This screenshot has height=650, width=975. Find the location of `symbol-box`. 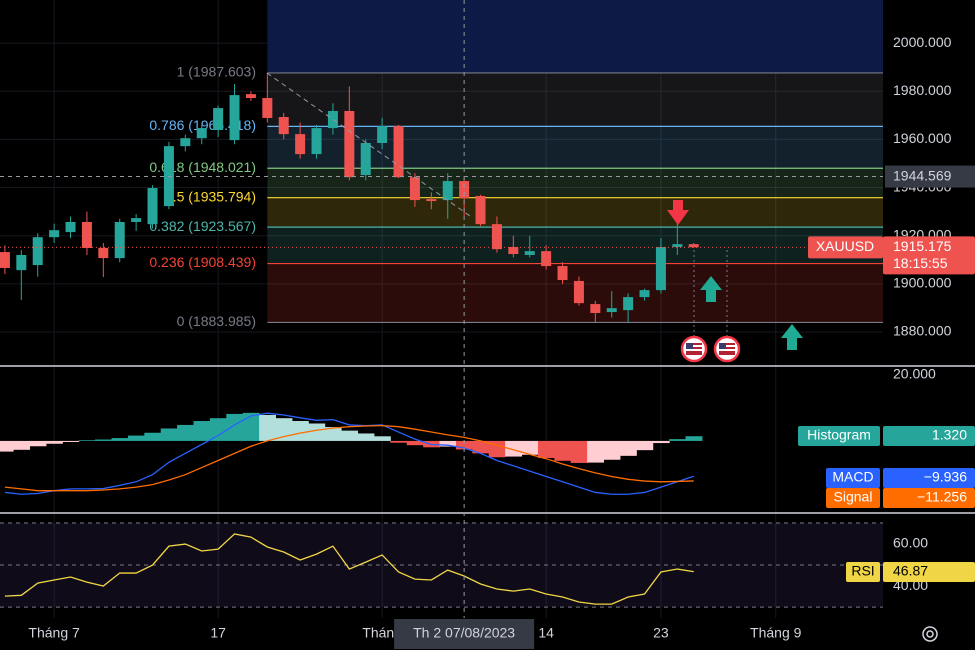

symbol-box is located at coordinates (845, 247).